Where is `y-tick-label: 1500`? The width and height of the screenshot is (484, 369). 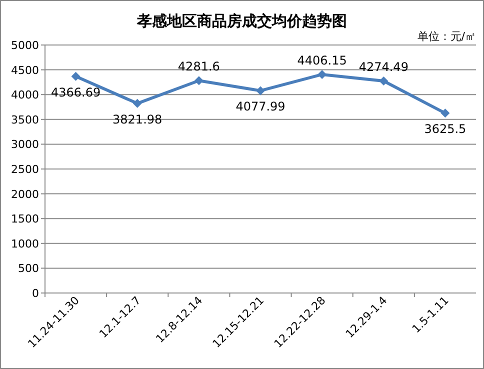
y-tick-label: 1500 is located at coordinates (25, 219).